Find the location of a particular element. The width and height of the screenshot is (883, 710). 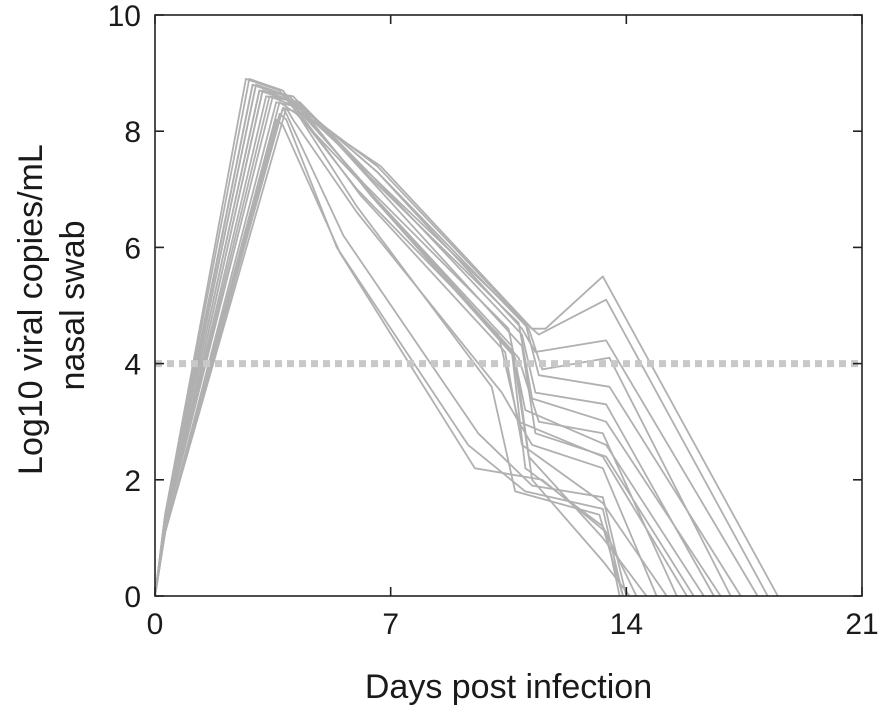

y-tick-label: 4 is located at coordinates (132, 365).